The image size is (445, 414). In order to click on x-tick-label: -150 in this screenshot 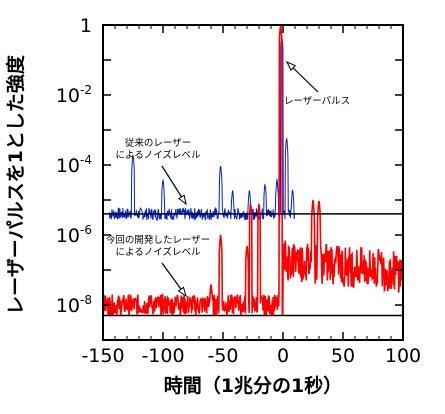, I will do `click(102, 356)`.